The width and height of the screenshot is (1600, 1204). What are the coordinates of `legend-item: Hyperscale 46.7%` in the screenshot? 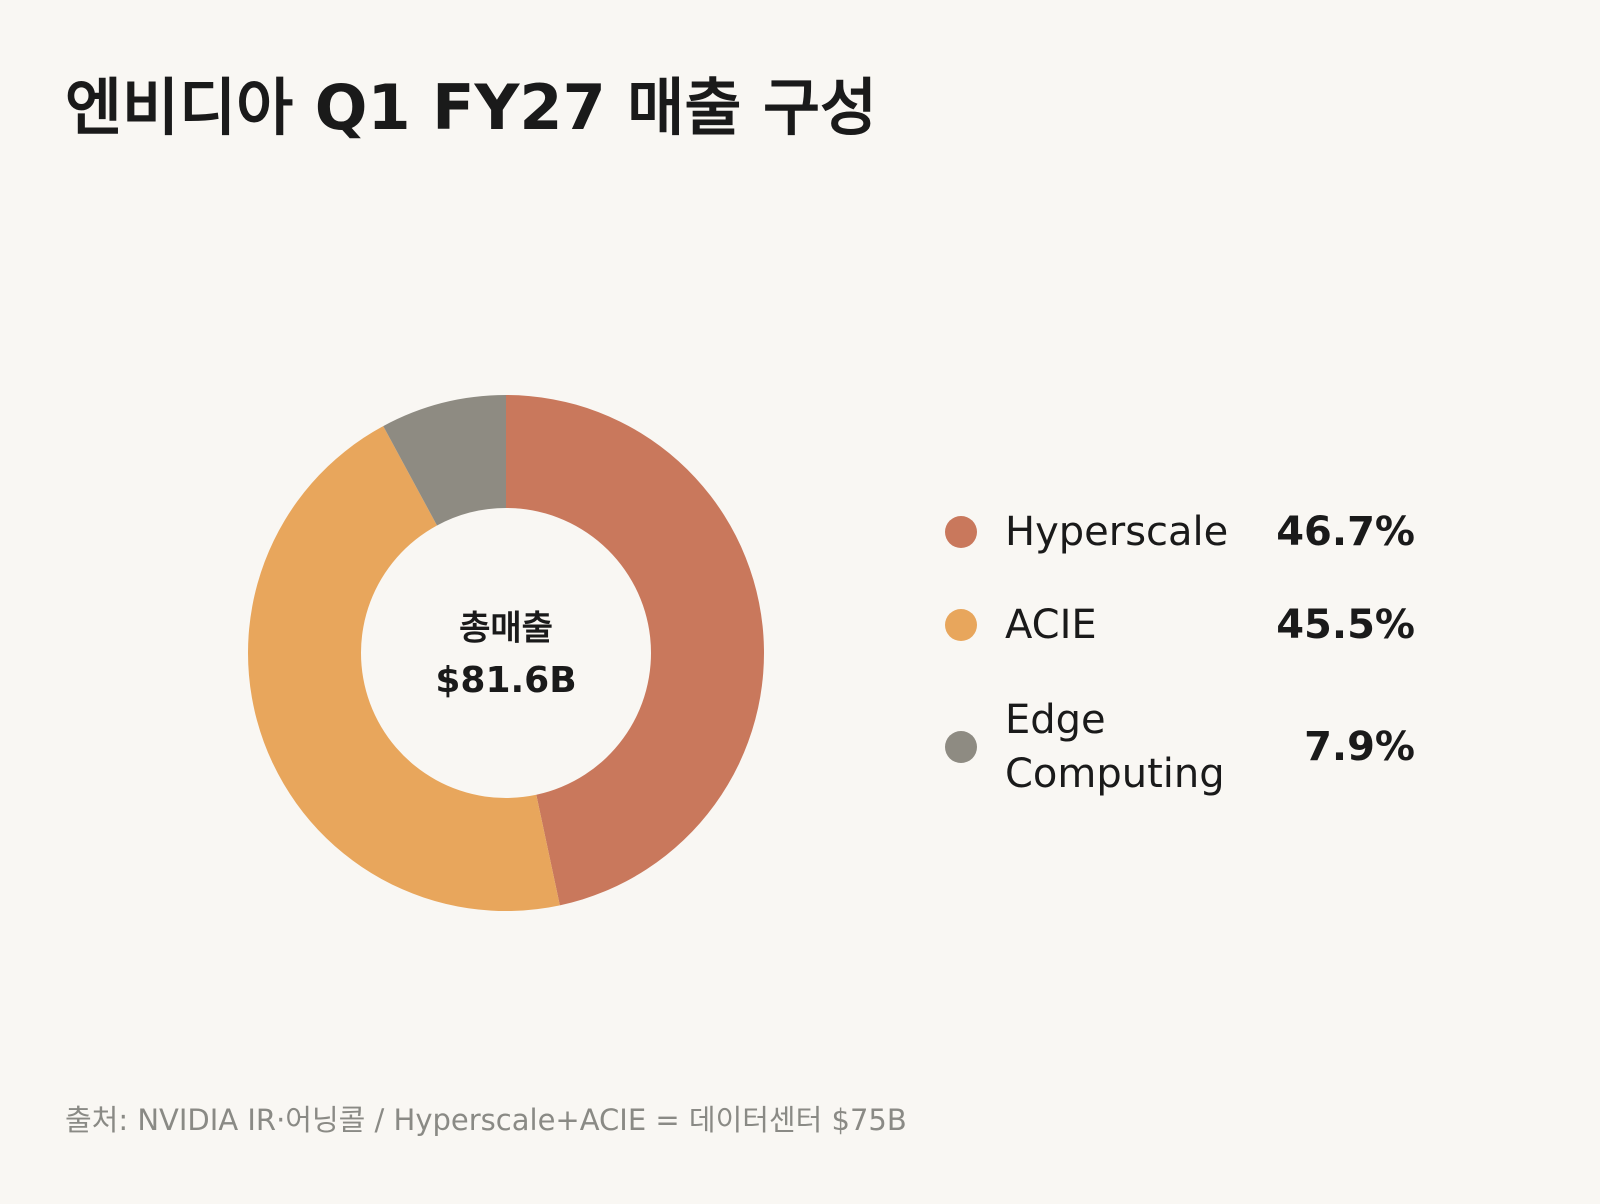 It's located at (1180, 532).